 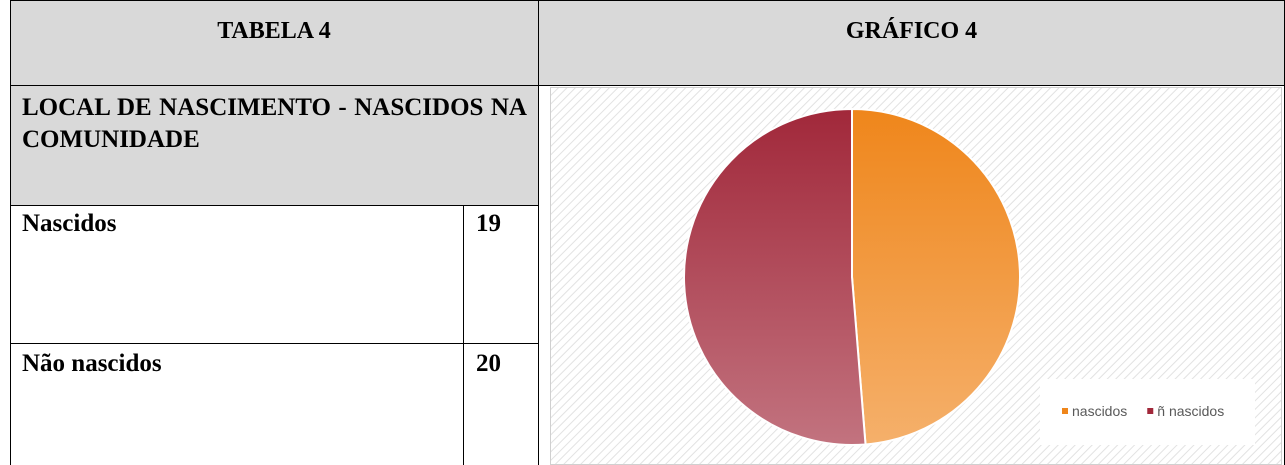 I want to click on table-heading: TABELA 4, so click(x=274, y=31).